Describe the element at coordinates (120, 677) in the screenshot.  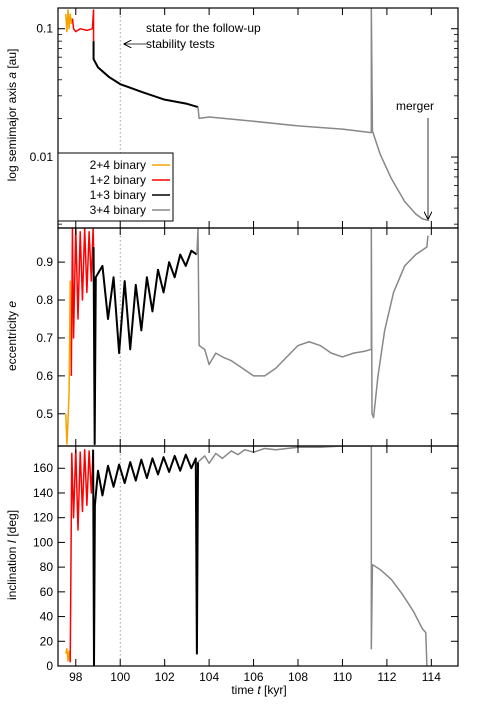
I see `x-tick-label: 100` at that location.